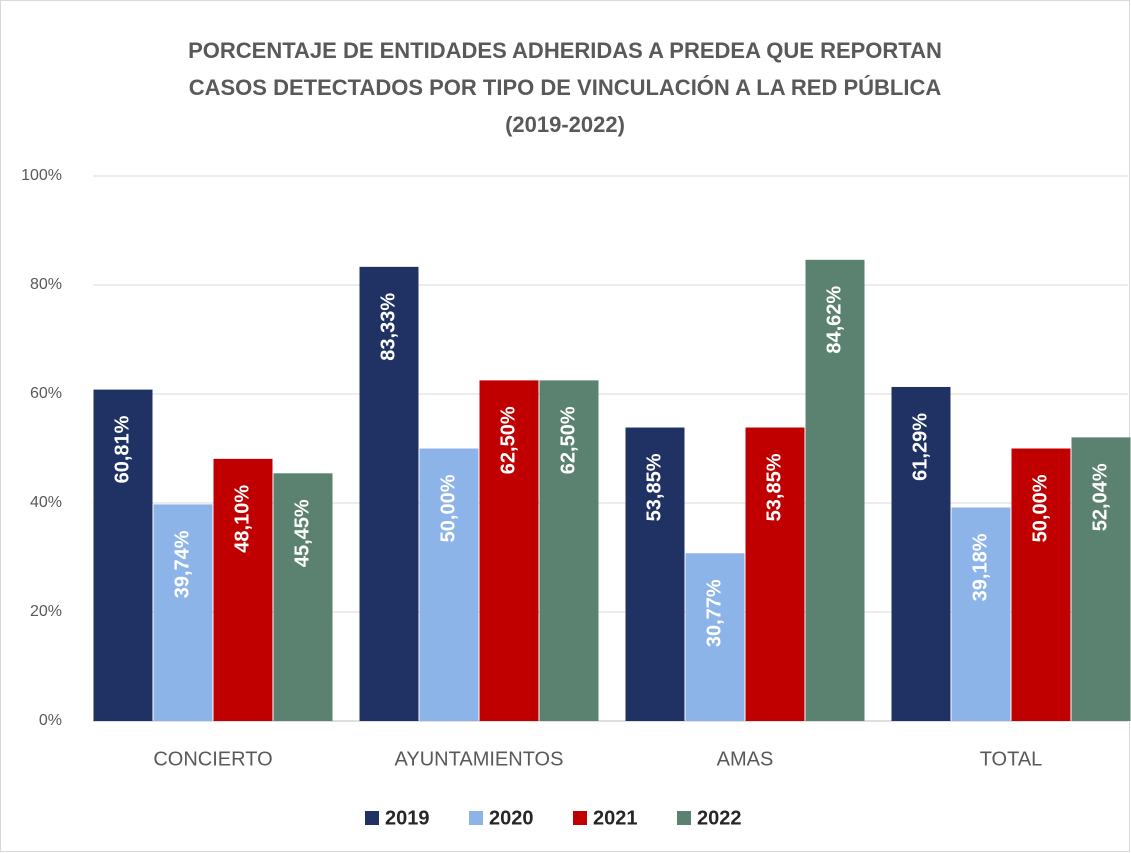 This screenshot has height=853, width=1131. What do you see at coordinates (615, 818) in the screenshot?
I see `legend-label: 2021` at bounding box center [615, 818].